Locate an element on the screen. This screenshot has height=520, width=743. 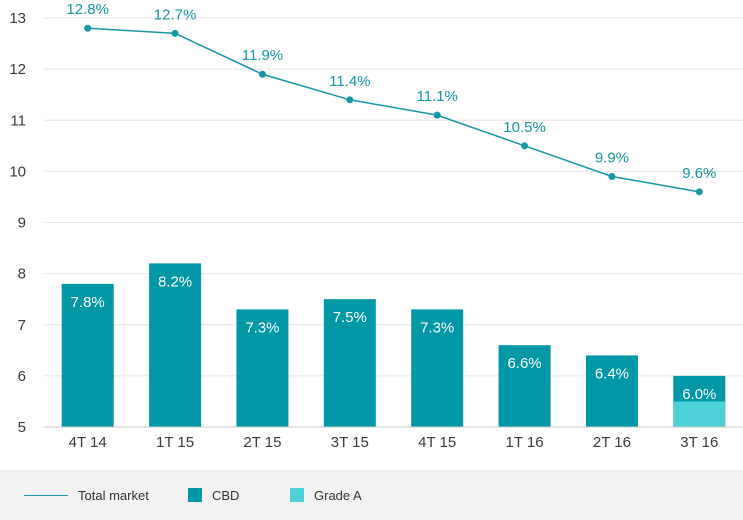
total-market-value-label: 12.7% is located at coordinates (175, 14).